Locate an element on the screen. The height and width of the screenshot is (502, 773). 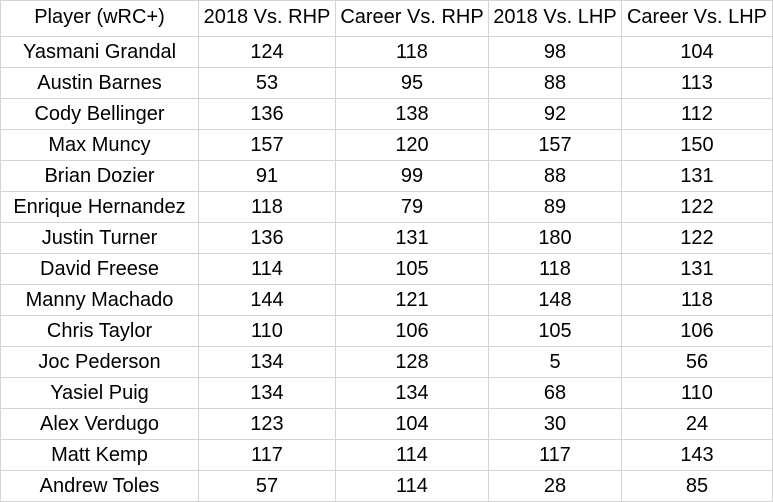
player-name-cell: Max Muncy is located at coordinates (99, 145).